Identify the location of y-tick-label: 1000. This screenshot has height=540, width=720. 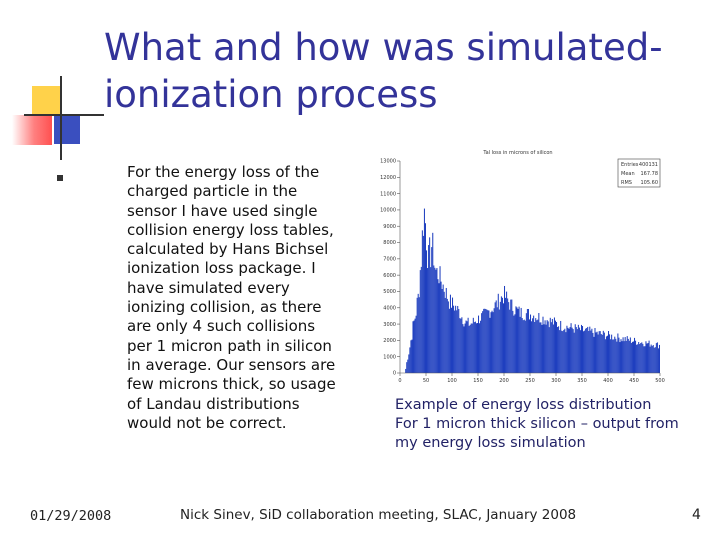
(389, 357).